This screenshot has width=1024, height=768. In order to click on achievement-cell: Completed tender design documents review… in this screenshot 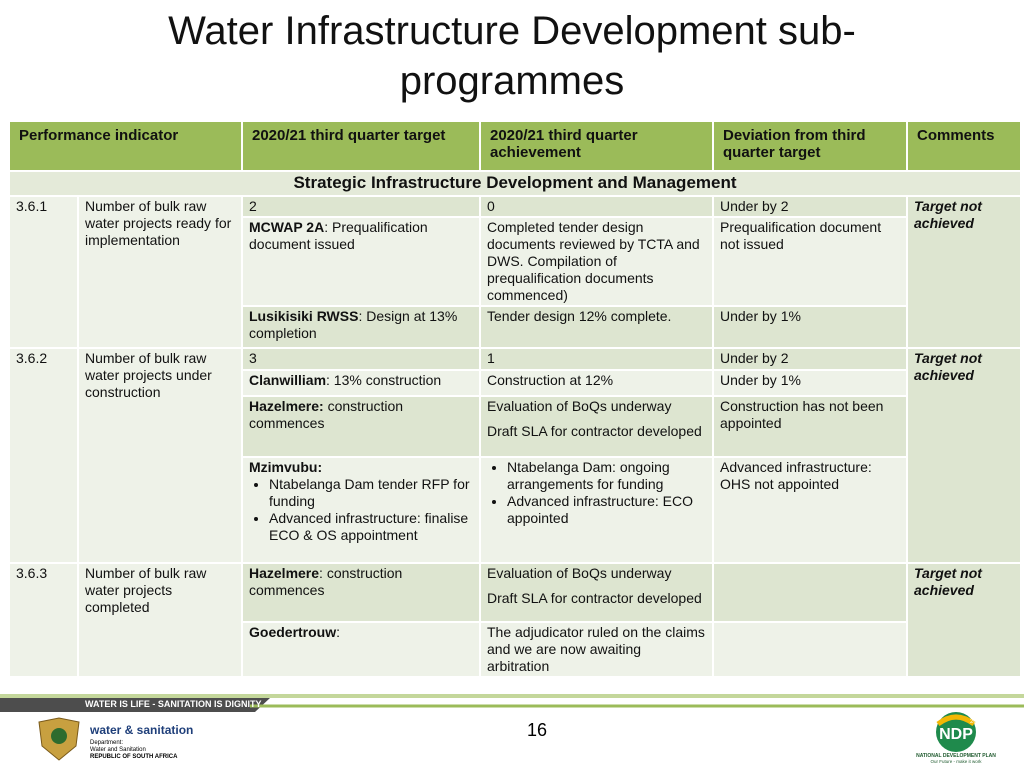, I will do `click(596, 261)`.